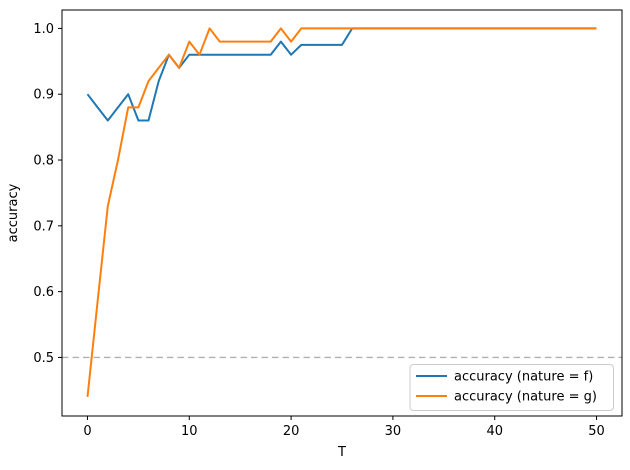  What do you see at coordinates (43, 226) in the screenshot?
I see `y-tick-label-0.7: 0.7` at bounding box center [43, 226].